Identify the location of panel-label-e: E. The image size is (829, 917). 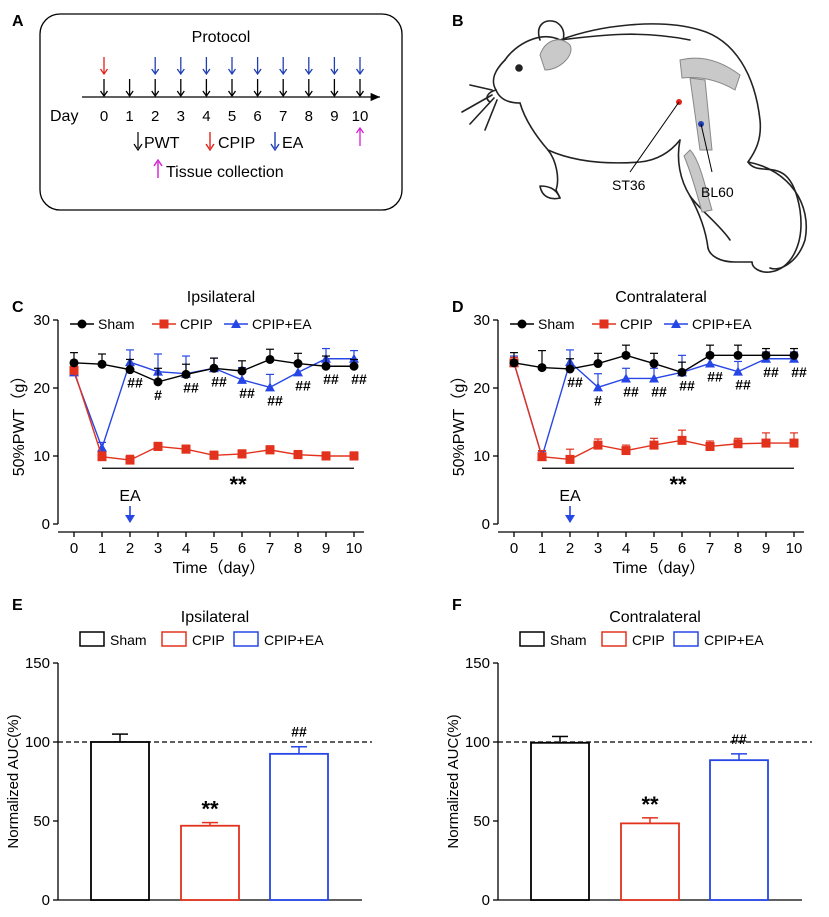
(17, 605).